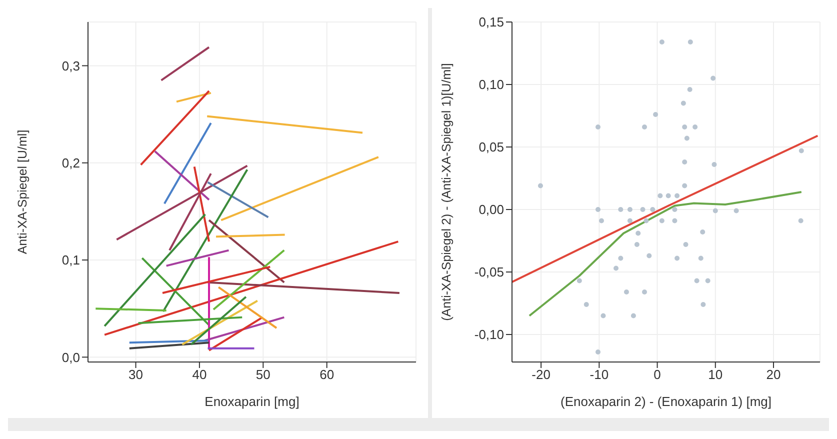 Image resolution: width=837 pixels, height=439 pixels. I want to click on x-axis-title: (Enoxaparin 2) - (Enoxaparin 1) [mg], so click(666, 401).